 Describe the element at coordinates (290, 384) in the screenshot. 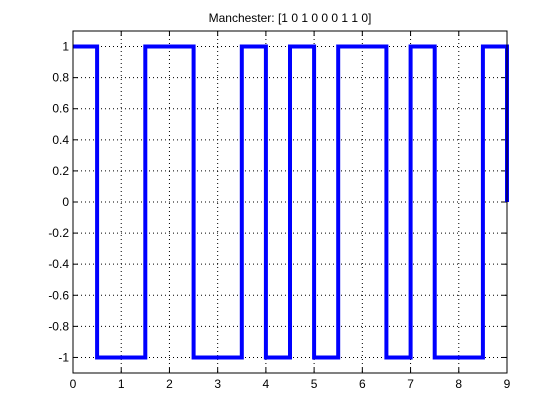

I see `x-tick-labels: 0 1 2 3 4 5 6 7 8 9` at that location.